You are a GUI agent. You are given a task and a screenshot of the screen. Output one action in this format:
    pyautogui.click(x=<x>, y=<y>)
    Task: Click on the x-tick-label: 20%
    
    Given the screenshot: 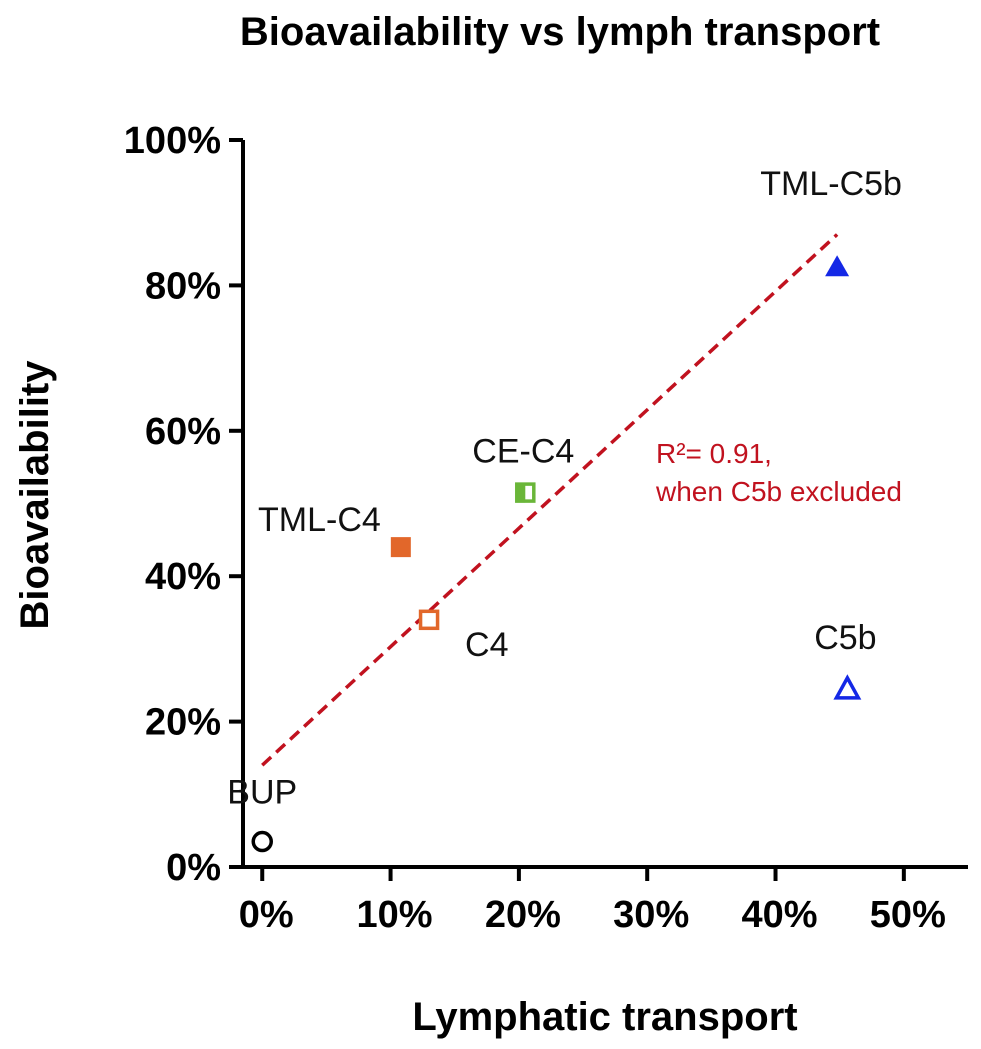 What is the action you would take?
    pyautogui.click(x=523, y=915)
    